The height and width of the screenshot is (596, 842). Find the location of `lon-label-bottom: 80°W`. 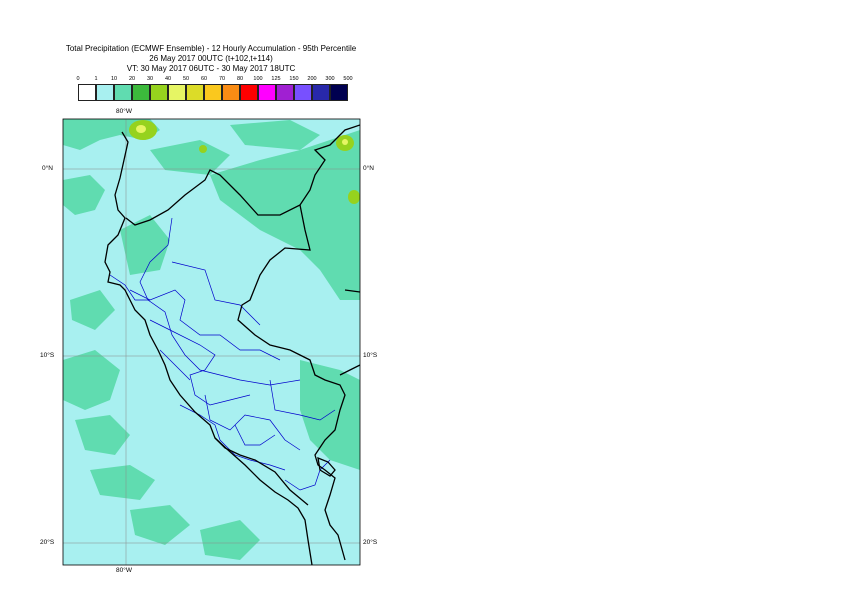

lon-label-bottom: 80°W is located at coordinates (124, 570).